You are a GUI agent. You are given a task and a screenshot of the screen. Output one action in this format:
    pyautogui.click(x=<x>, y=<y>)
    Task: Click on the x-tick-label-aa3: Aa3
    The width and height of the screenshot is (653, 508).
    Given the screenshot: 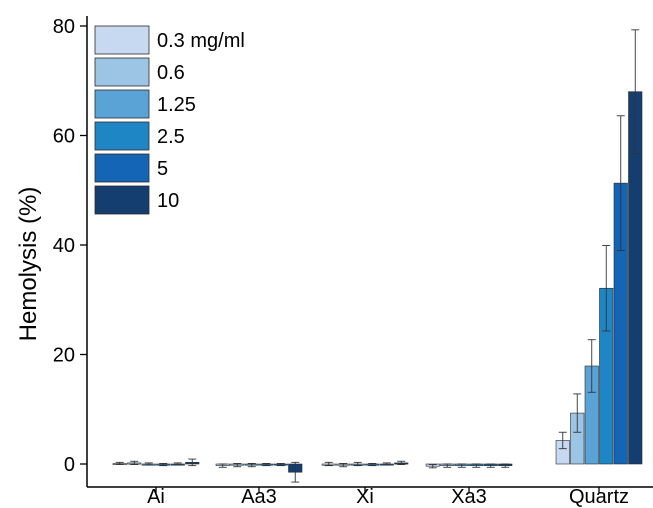 What is the action you would take?
    pyautogui.click(x=259, y=497)
    